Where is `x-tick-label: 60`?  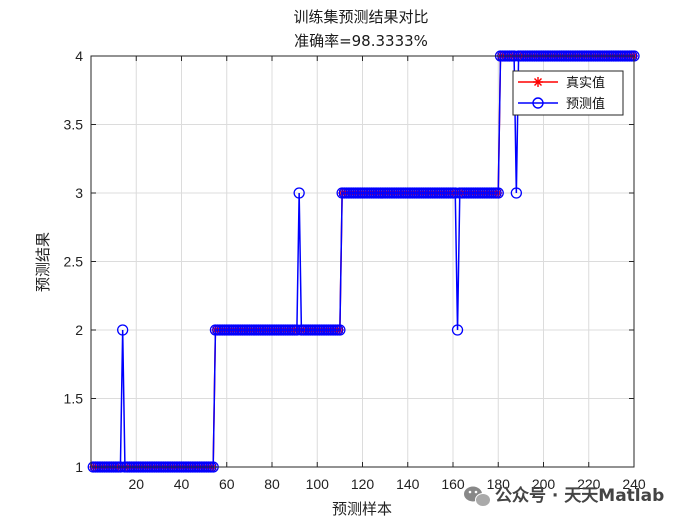
x-tick-label: 60 is located at coordinates (227, 484).